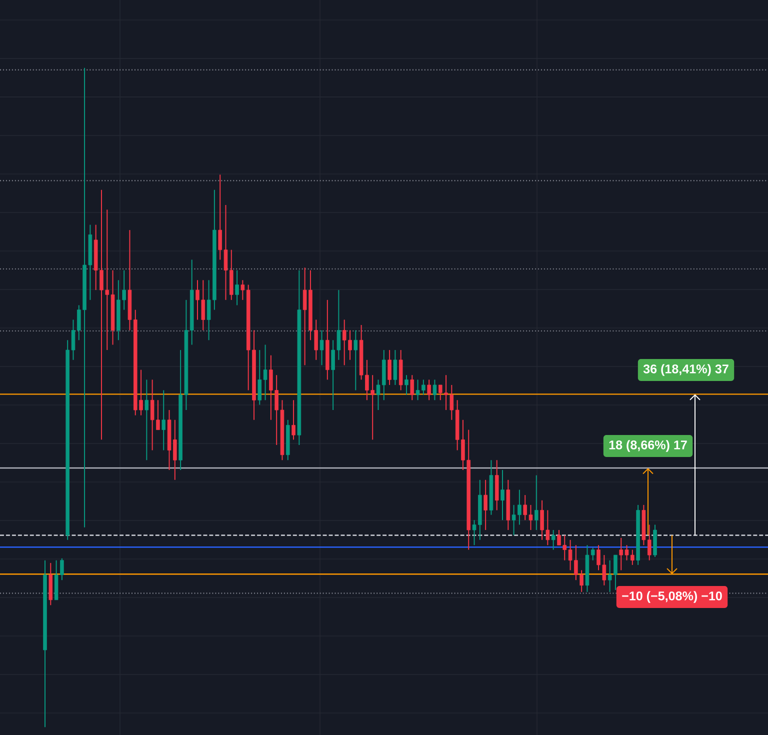 The width and height of the screenshot is (768, 735). Describe the element at coordinates (648, 446) in the screenshot. I see `annotation: 18 (8,66%) 17` at that location.